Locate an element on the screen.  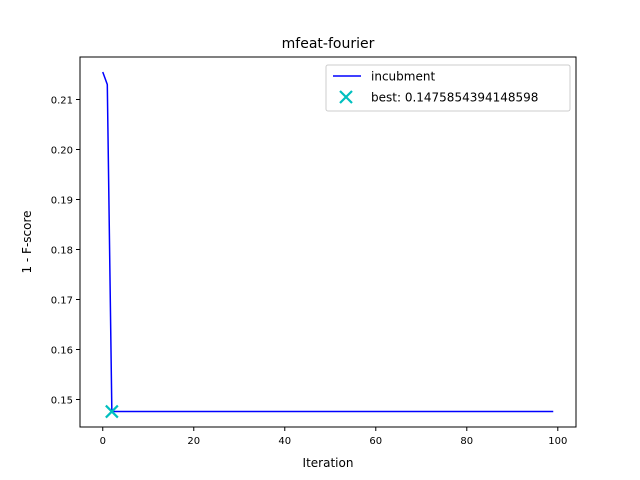
y-axis-label: 1 - F-score is located at coordinates (27, 241).